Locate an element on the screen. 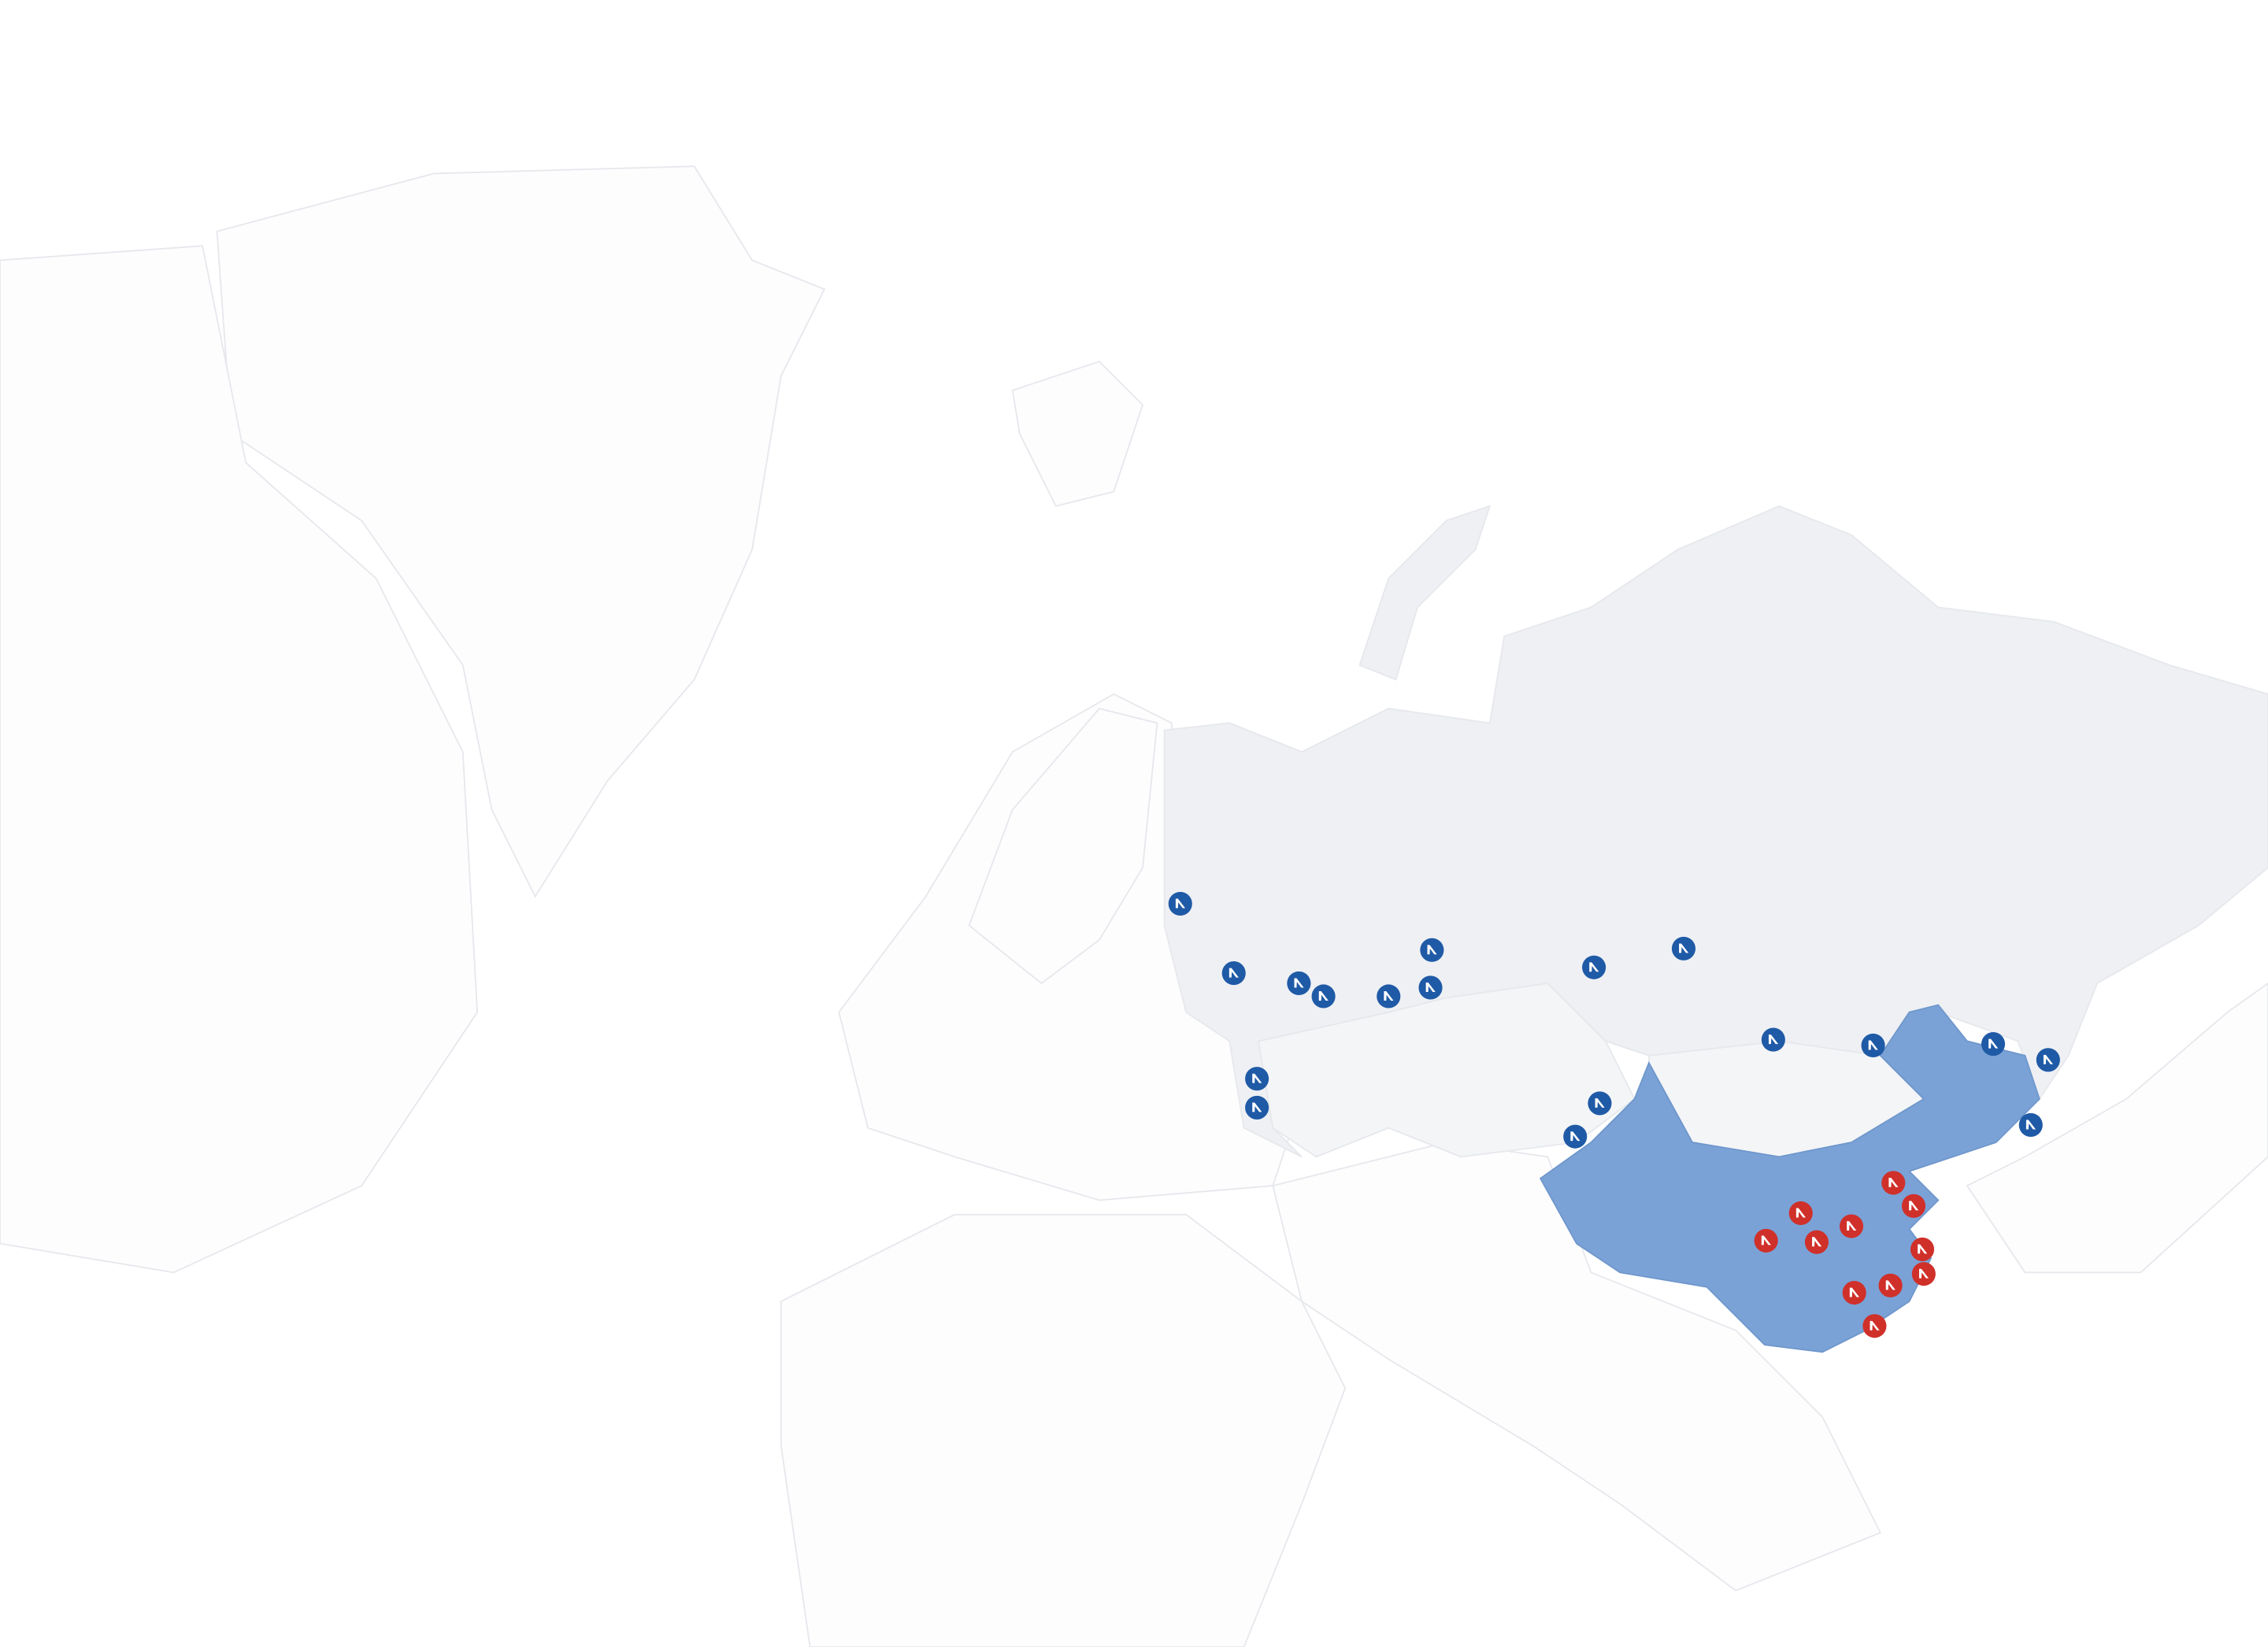  region-scandinavia is located at coordinates (1063, 846).